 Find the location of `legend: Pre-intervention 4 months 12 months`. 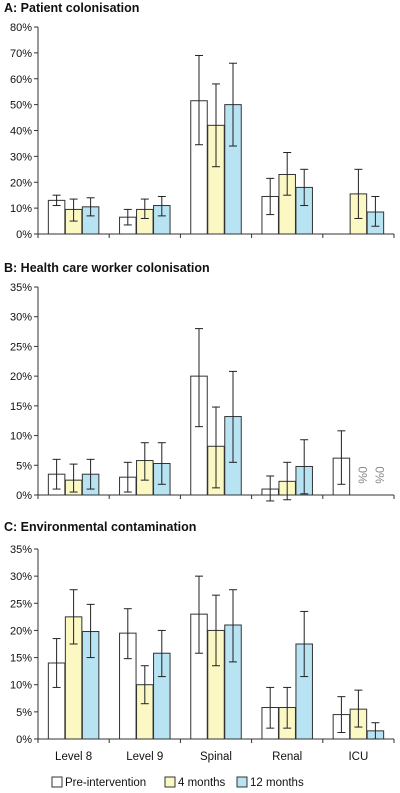

legend: Pre-intervention 4 months 12 months is located at coordinates (177, 782).